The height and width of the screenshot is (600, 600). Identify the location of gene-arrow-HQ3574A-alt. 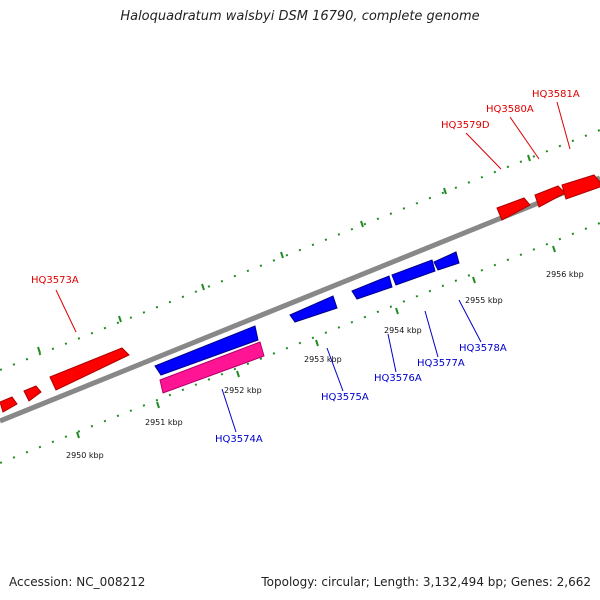
(212, 367).